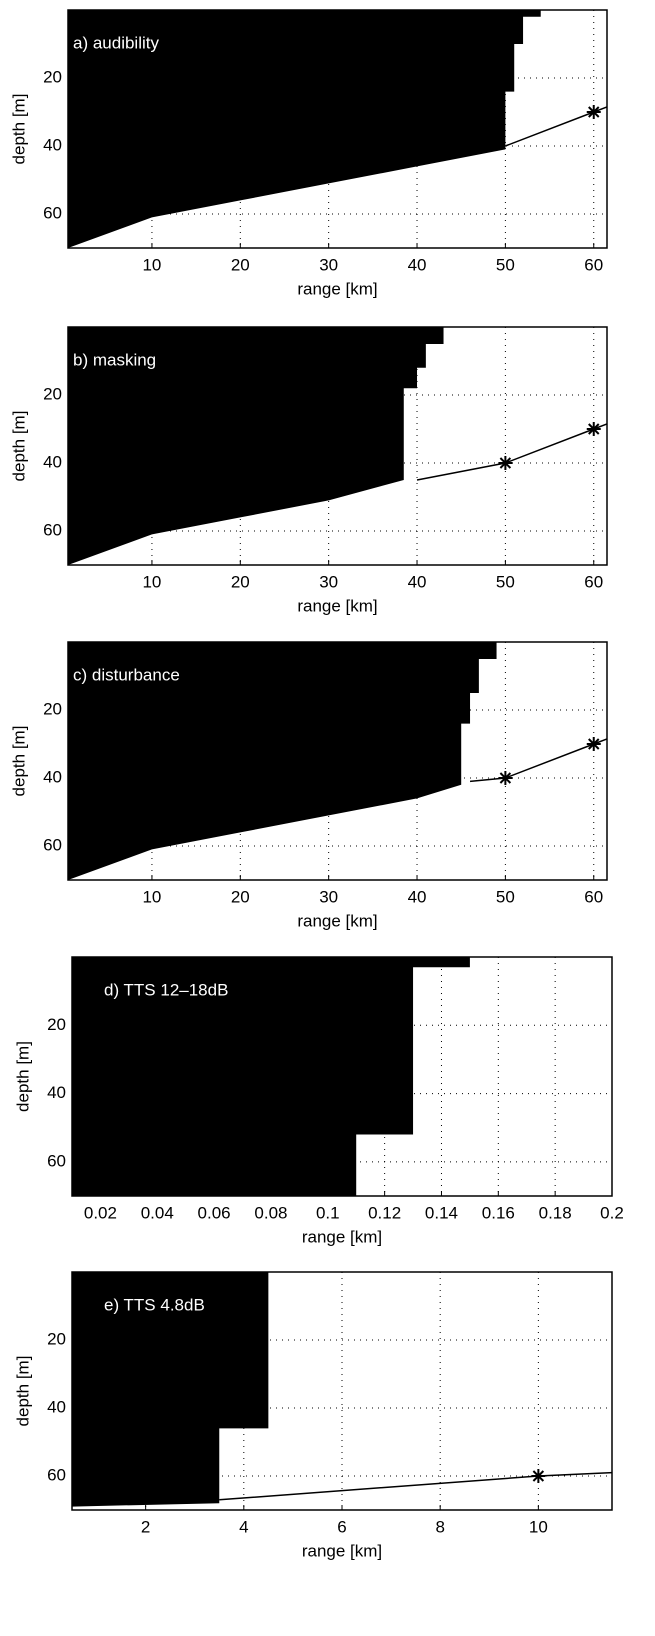 This screenshot has height=1636, width=655. Describe the element at coordinates (498, 1212) in the screenshot. I see `x-tick-label: 0.16` at that location.